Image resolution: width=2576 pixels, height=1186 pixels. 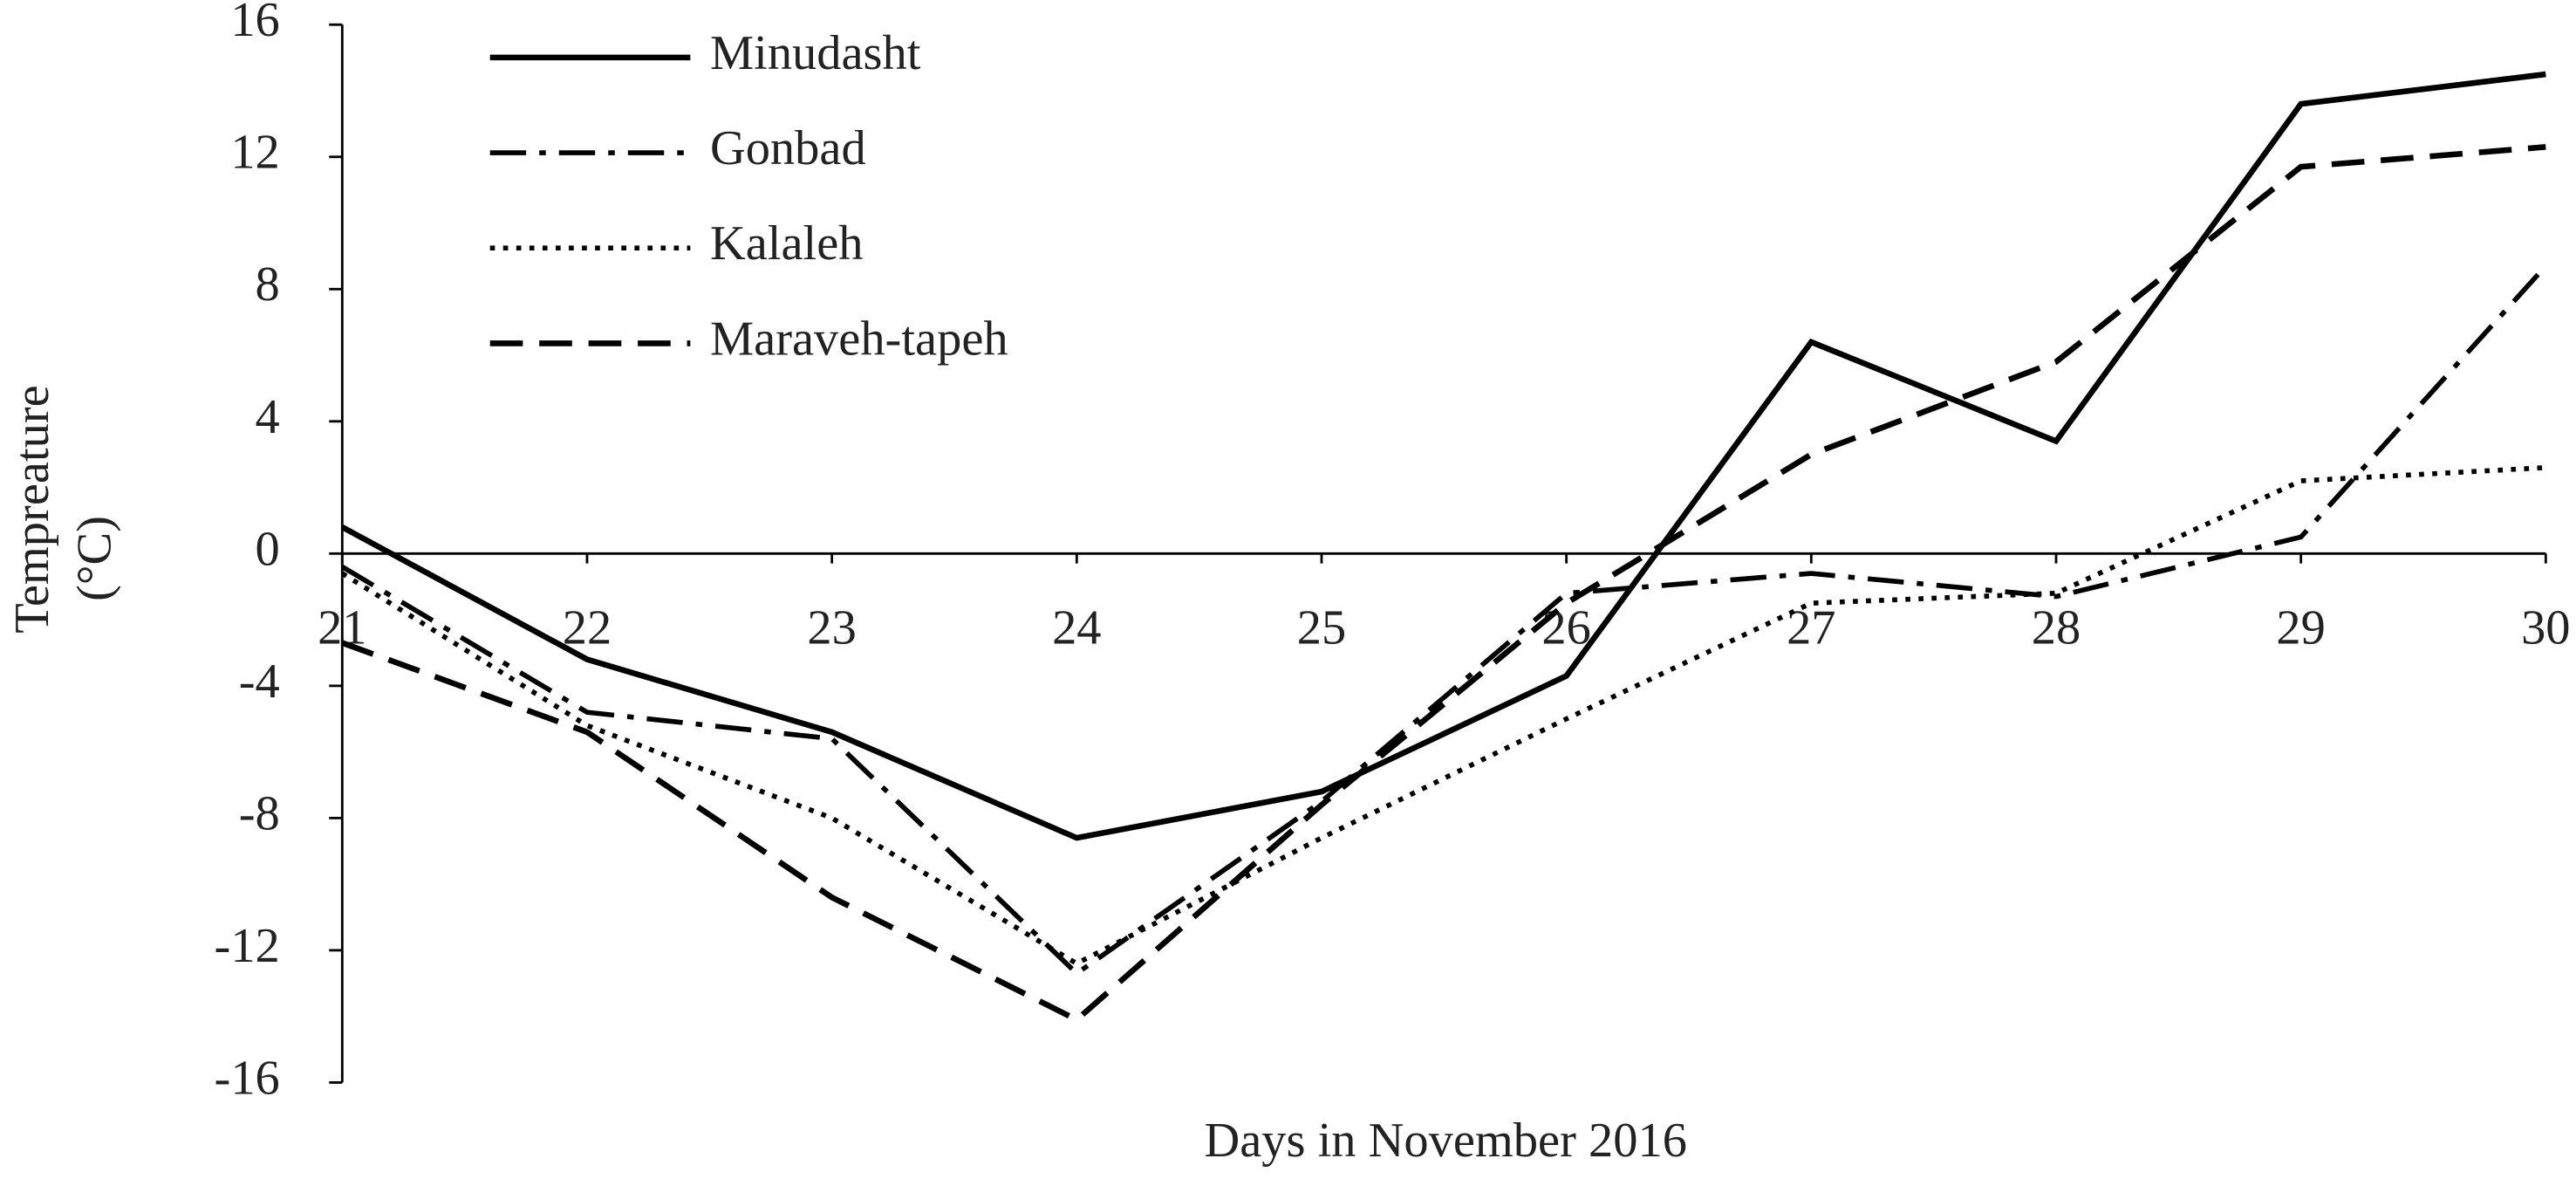 What do you see at coordinates (2056, 628) in the screenshot?
I see `x-tick-label: 28` at bounding box center [2056, 628].